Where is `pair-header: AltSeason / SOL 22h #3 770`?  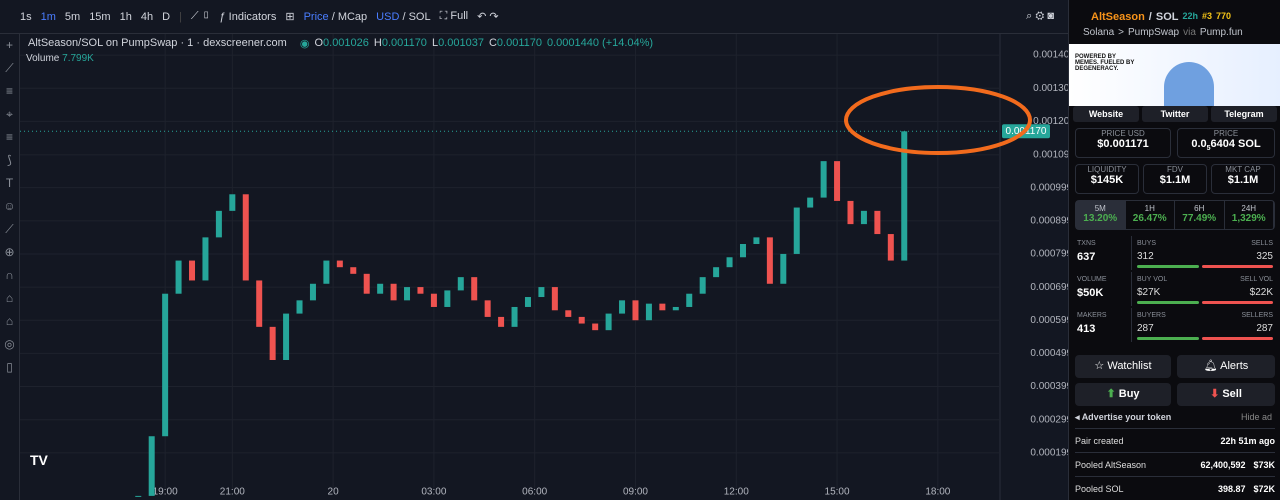
pair-header: AltSeason / SOL 22h #3 770 is located at coordinates (1161, 17).